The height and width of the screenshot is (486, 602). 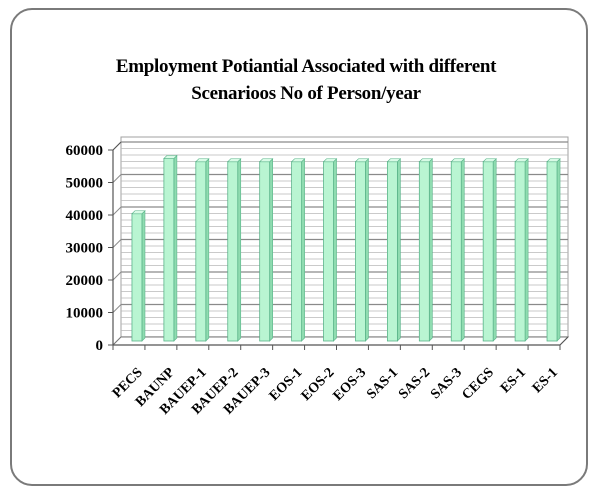 What do you see at coordinates (85, 216) in the screenshot?
I see `y-tick-label: 40000` at bounding box center [85, 216].